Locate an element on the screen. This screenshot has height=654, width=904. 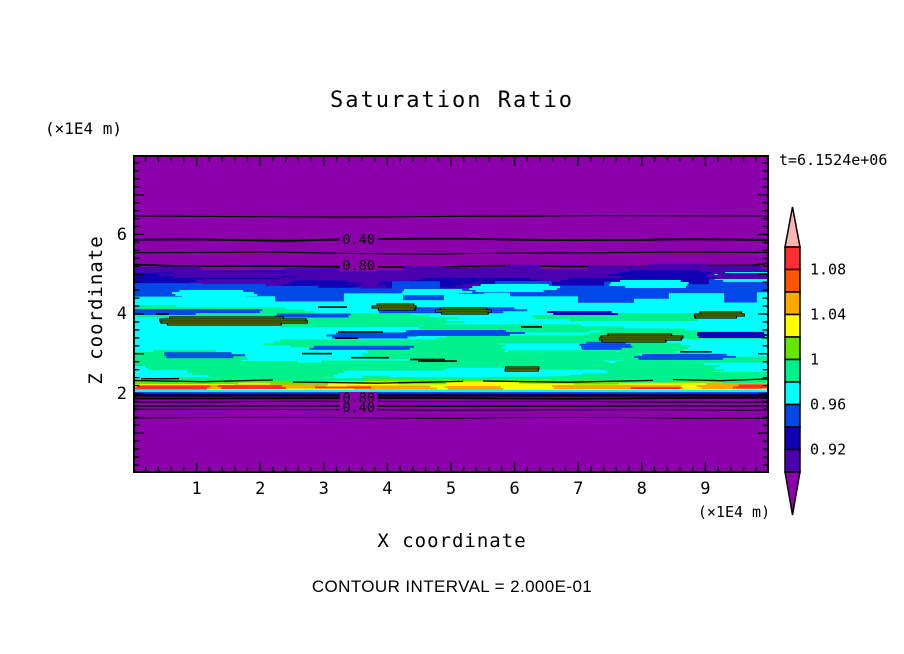
x-tick-label: 6 is located at coordinates (514, 489).